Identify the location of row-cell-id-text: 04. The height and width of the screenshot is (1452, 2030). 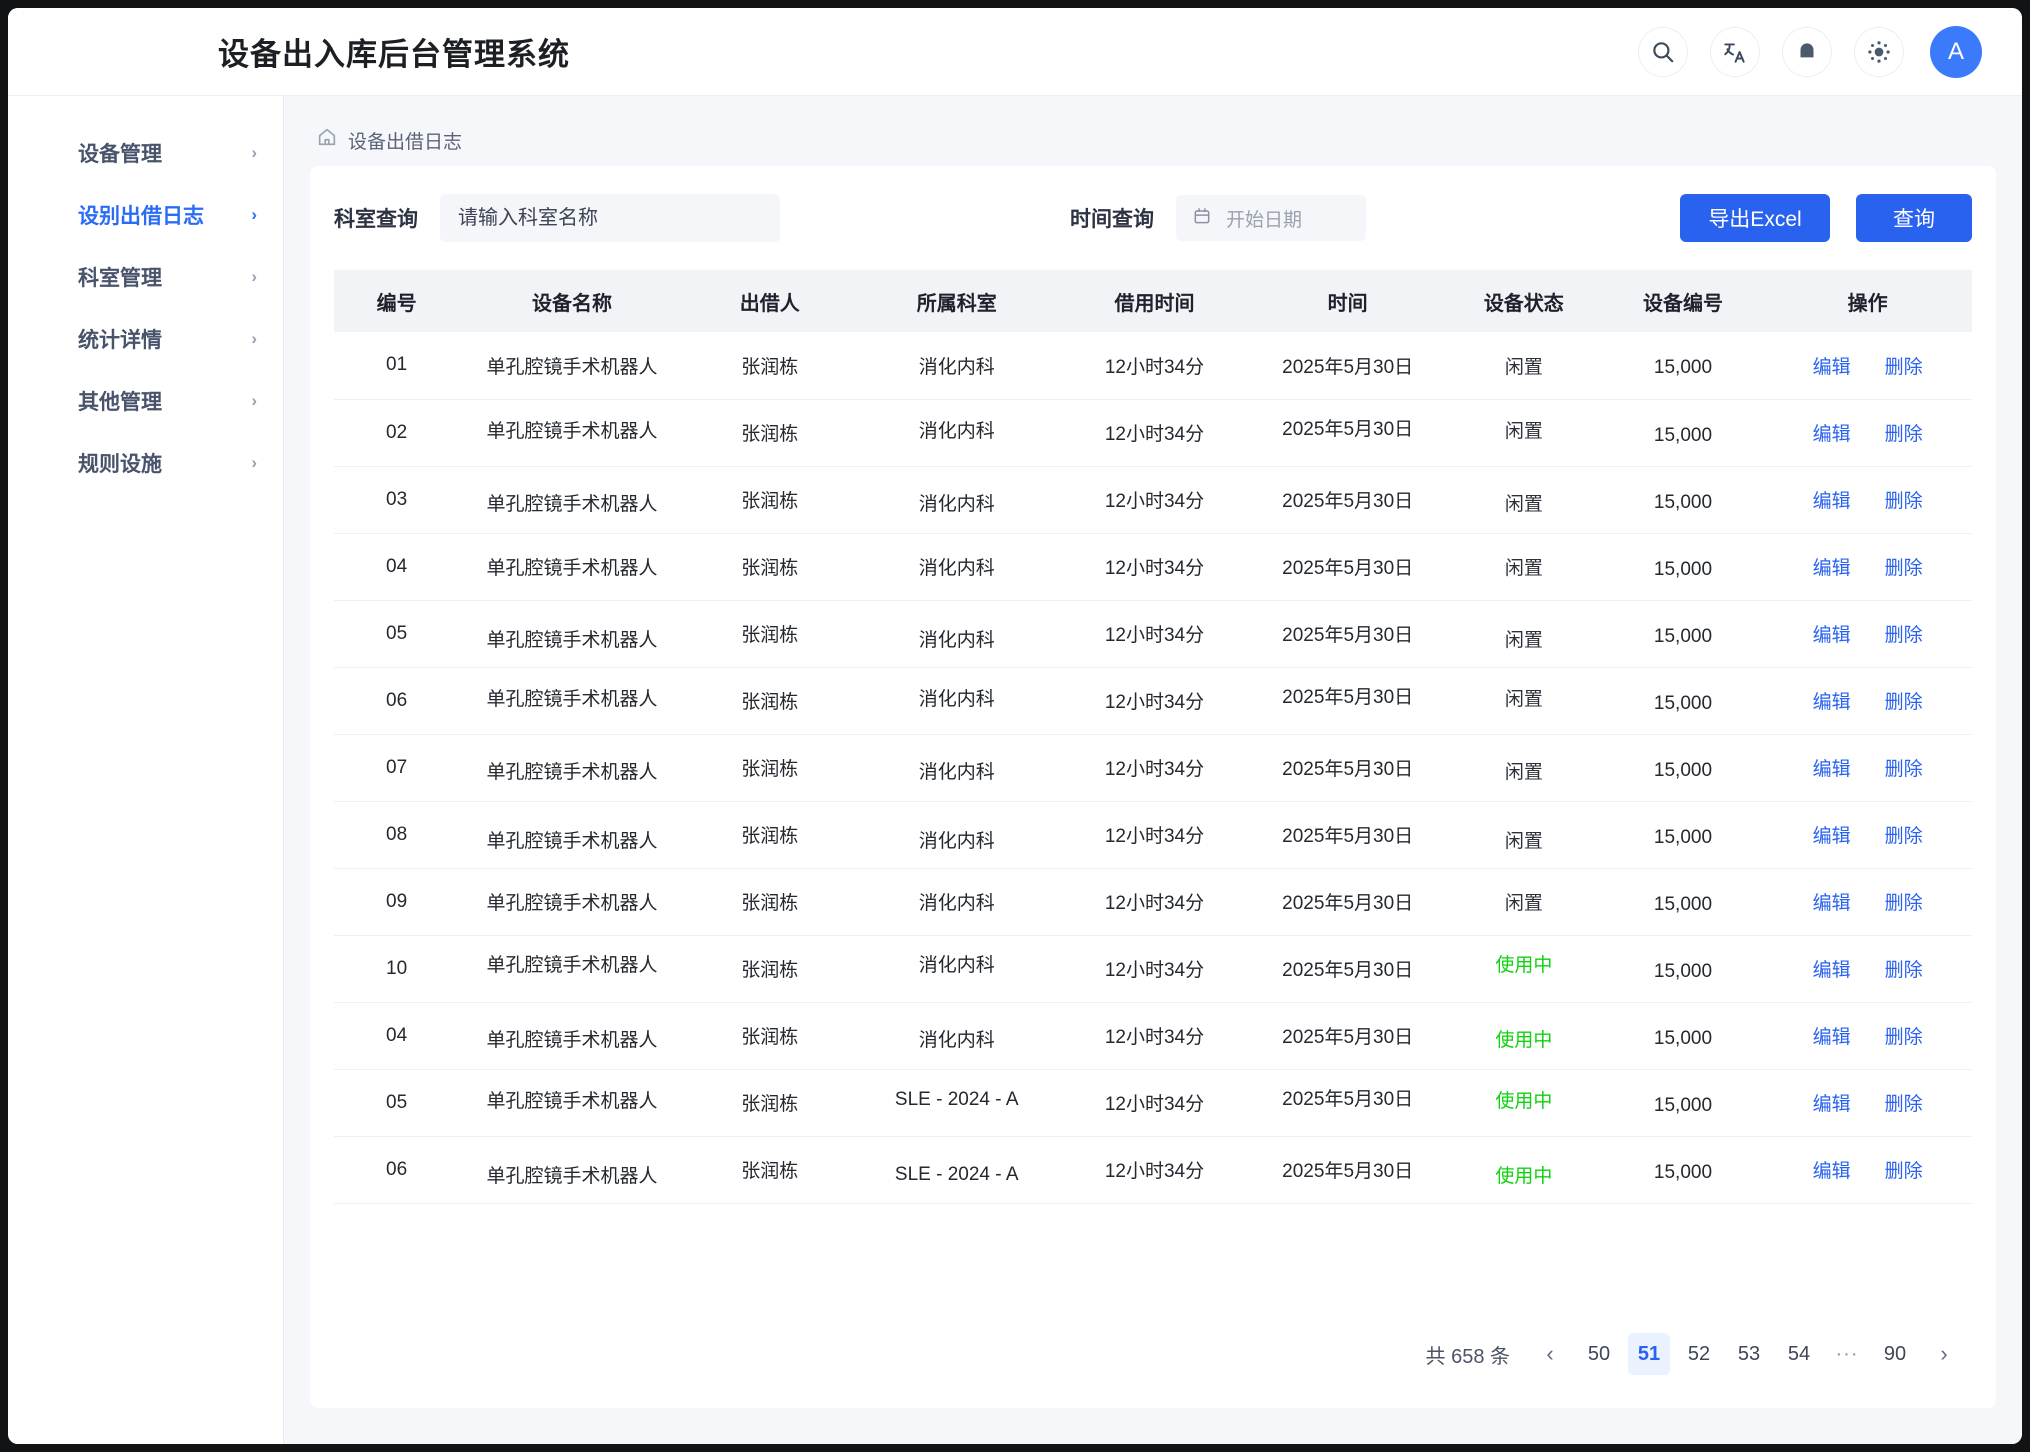
(397, 1035).